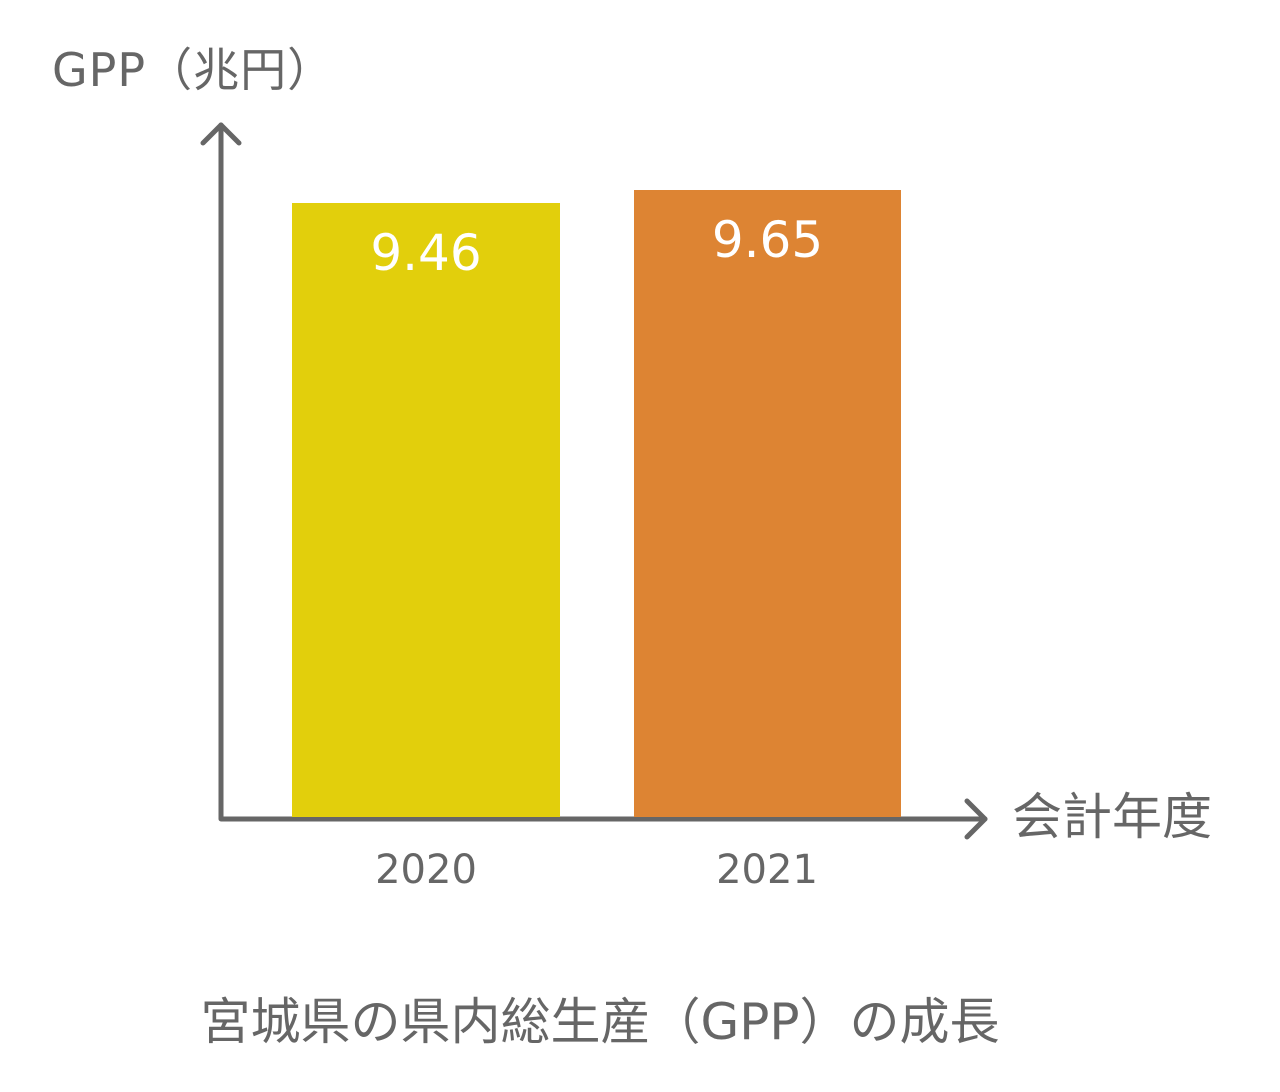  What do you see at coordinates (600, 1022) in the screenshot?
I see `chart-title: 宮城県の県内総生産（GPP）の成長` at bounding box center [600, 1022].